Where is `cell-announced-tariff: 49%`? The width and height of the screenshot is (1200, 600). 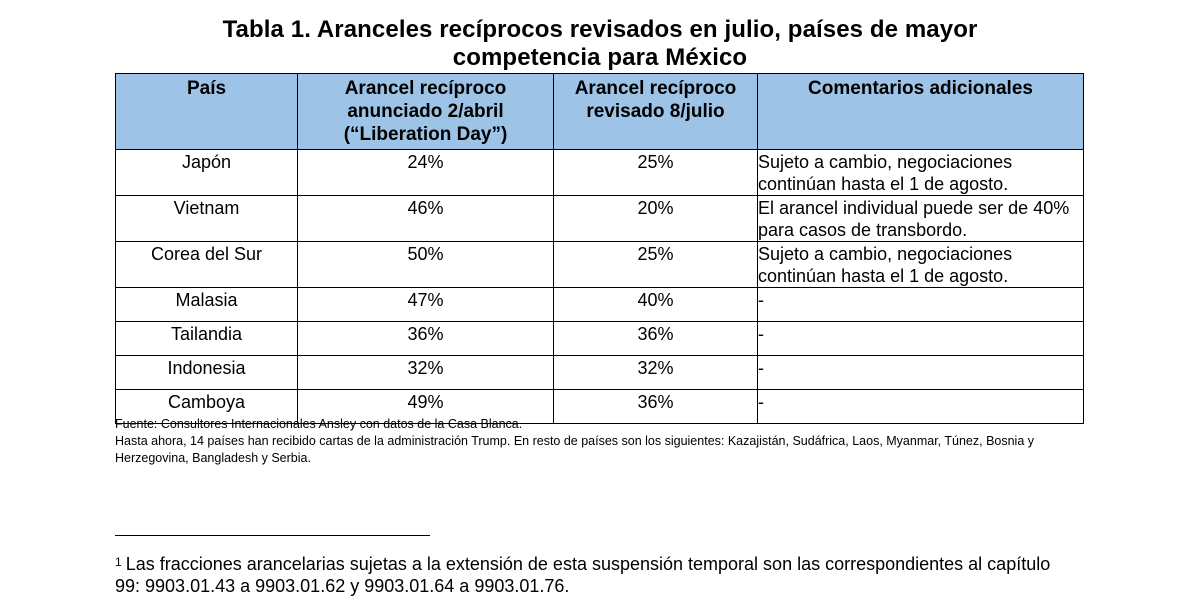
cell-announced-tariff: 49% is located at coordinates (425, 406).